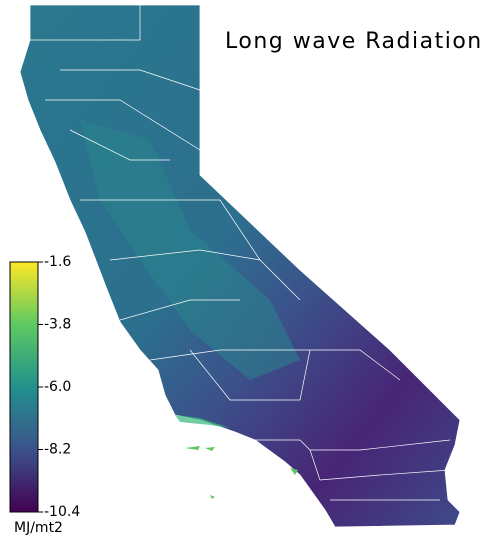  I want to click on colorbar, so click(24, 387).